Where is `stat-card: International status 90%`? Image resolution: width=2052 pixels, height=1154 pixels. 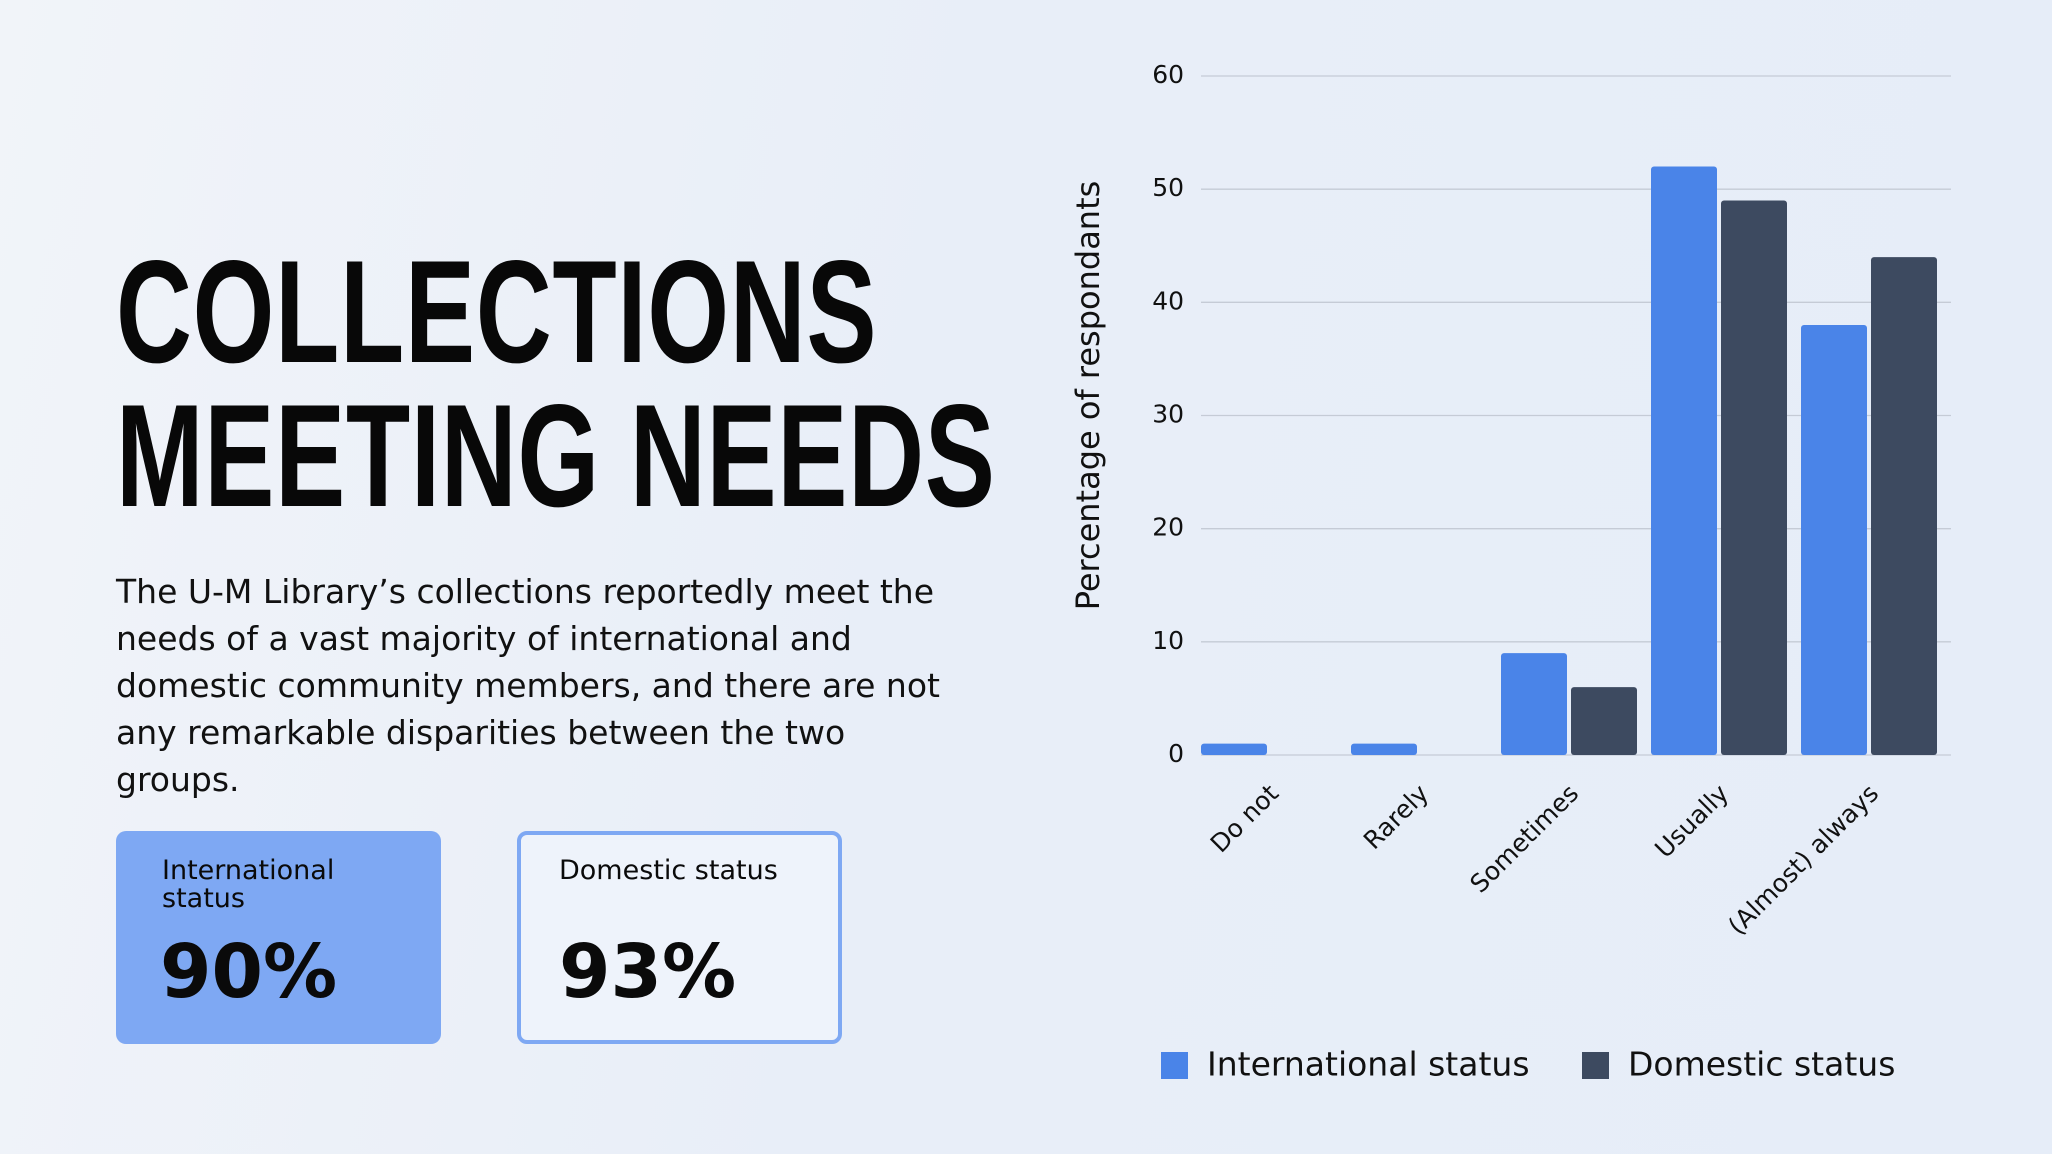 stat-card: International status 90% is located at coordinates (278, 937).